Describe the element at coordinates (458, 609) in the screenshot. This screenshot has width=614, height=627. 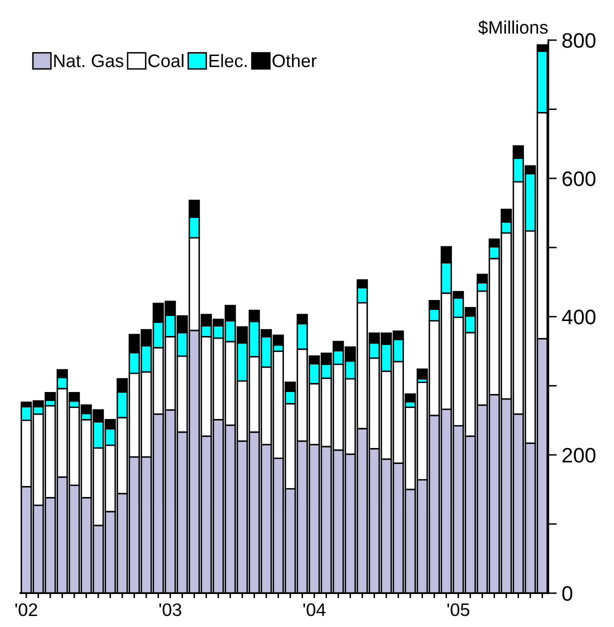
I see `x-tick-label: '05` at that location.